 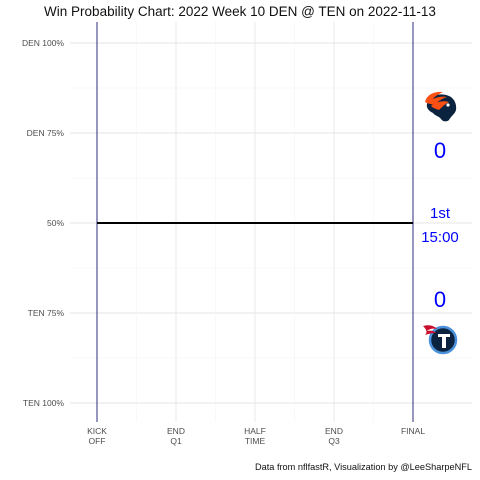 I want to click on x-tick-label: END Q1, so click(x=176, y=436).